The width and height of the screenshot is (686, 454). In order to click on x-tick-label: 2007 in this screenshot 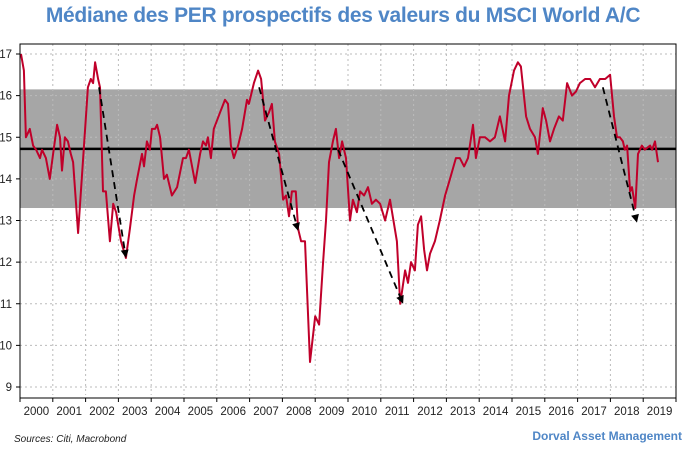, I will do `click(266, 412)`.